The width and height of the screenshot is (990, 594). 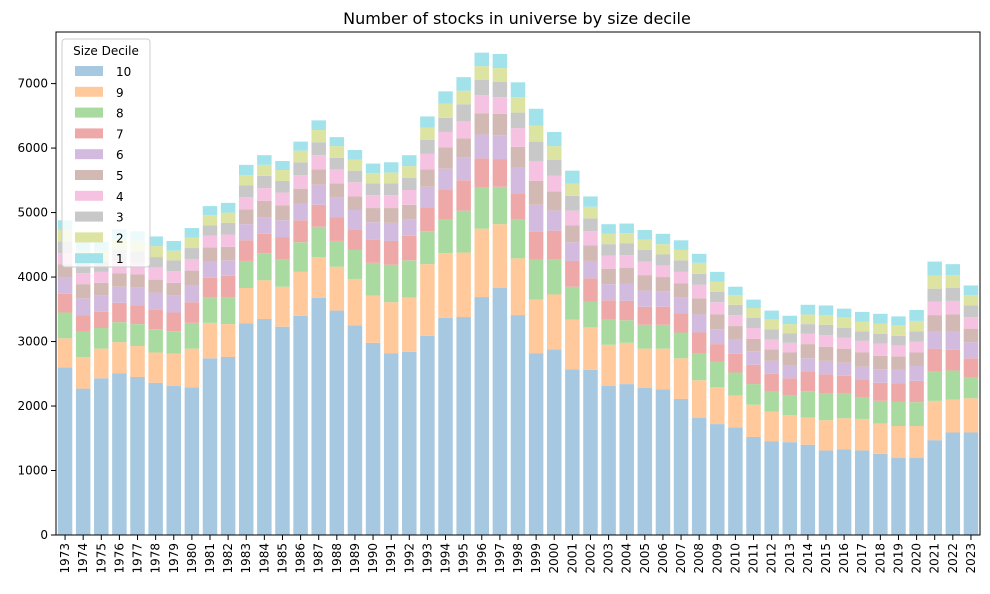 What do you see at coordinates (32, 471) in the screenshot?
I see `y-tick-label: 1000` at bounding box center [32, 471].